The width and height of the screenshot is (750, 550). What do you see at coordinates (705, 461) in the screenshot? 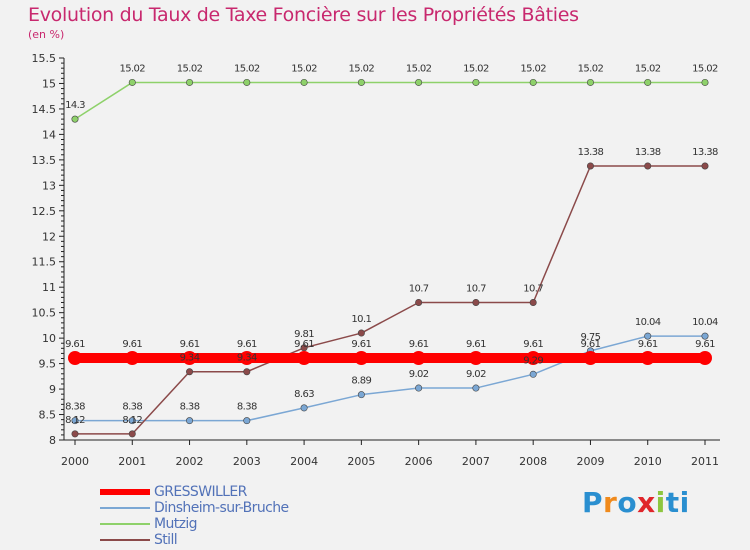
I see `x-tick-label: 2011` at bounding box center [705, 461].